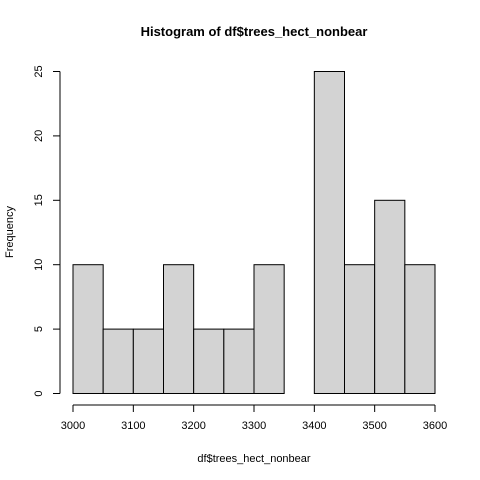 This screenshot has height=480, width=480. I want to click on x-tick-label: 3500, so click(374, 426).